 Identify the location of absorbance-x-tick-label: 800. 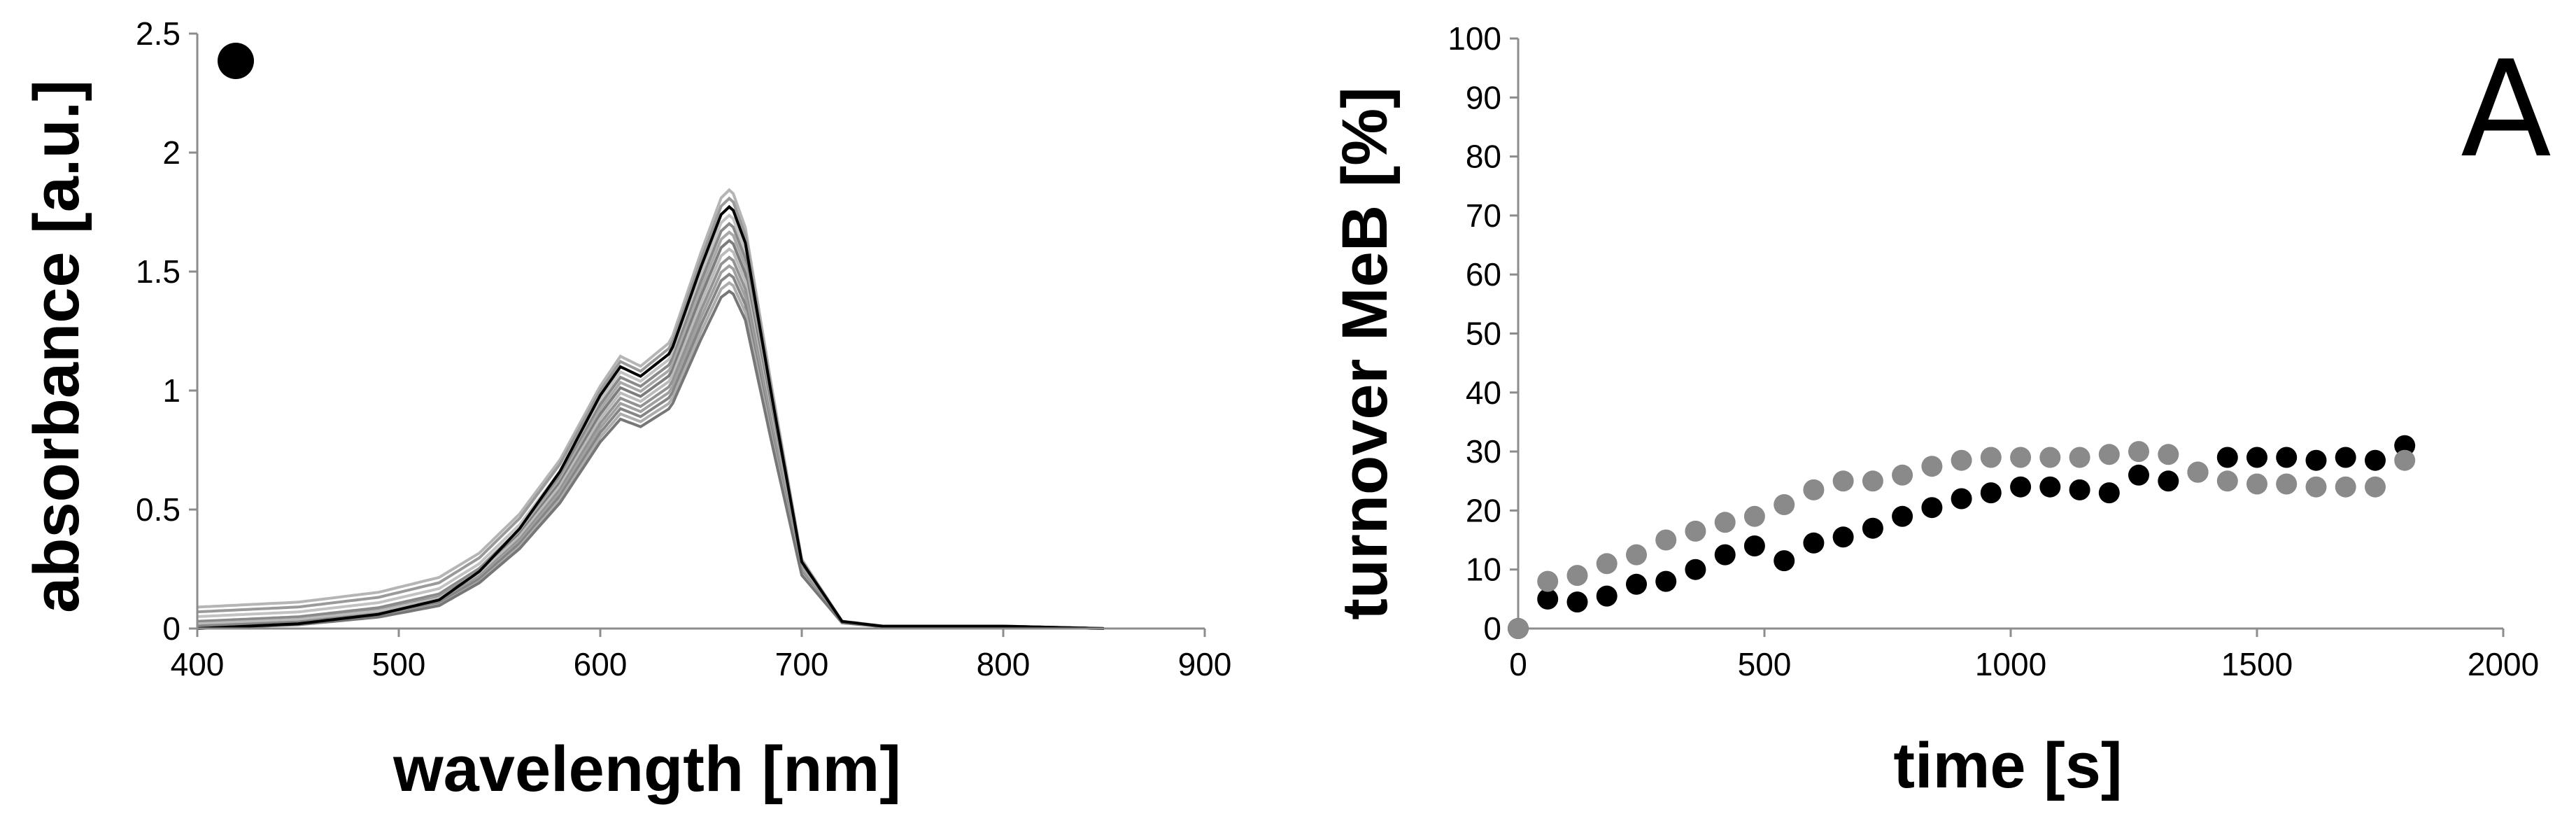
(1004, 664).